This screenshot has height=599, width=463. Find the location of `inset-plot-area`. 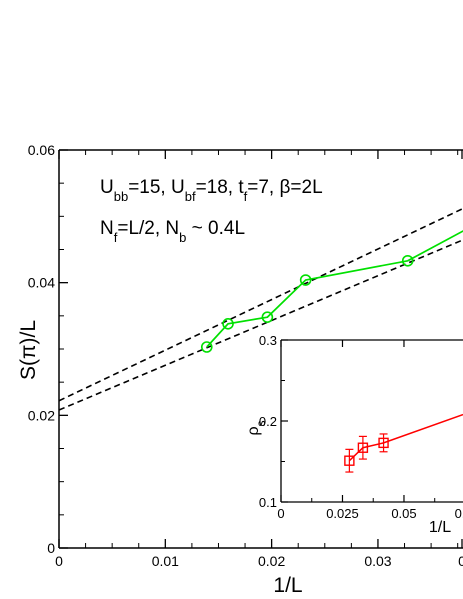

inset-plot-area is located at coordinates (403, 443).